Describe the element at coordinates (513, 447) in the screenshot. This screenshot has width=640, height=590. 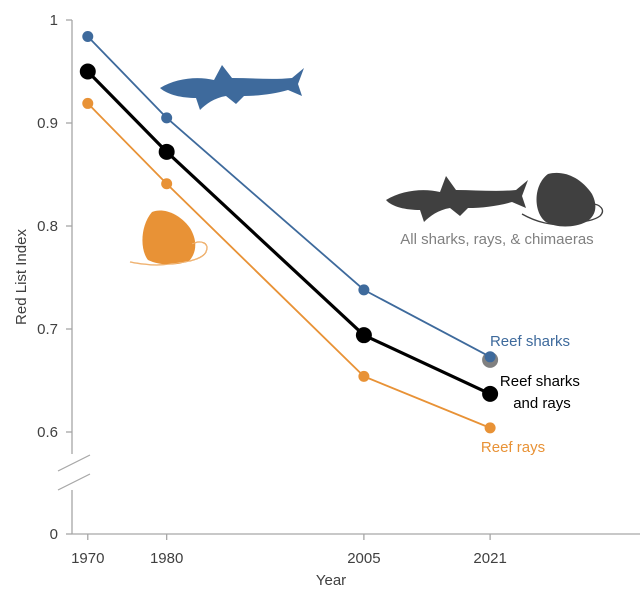
I see `series-label-reef-rays: Reef rays` at that location.